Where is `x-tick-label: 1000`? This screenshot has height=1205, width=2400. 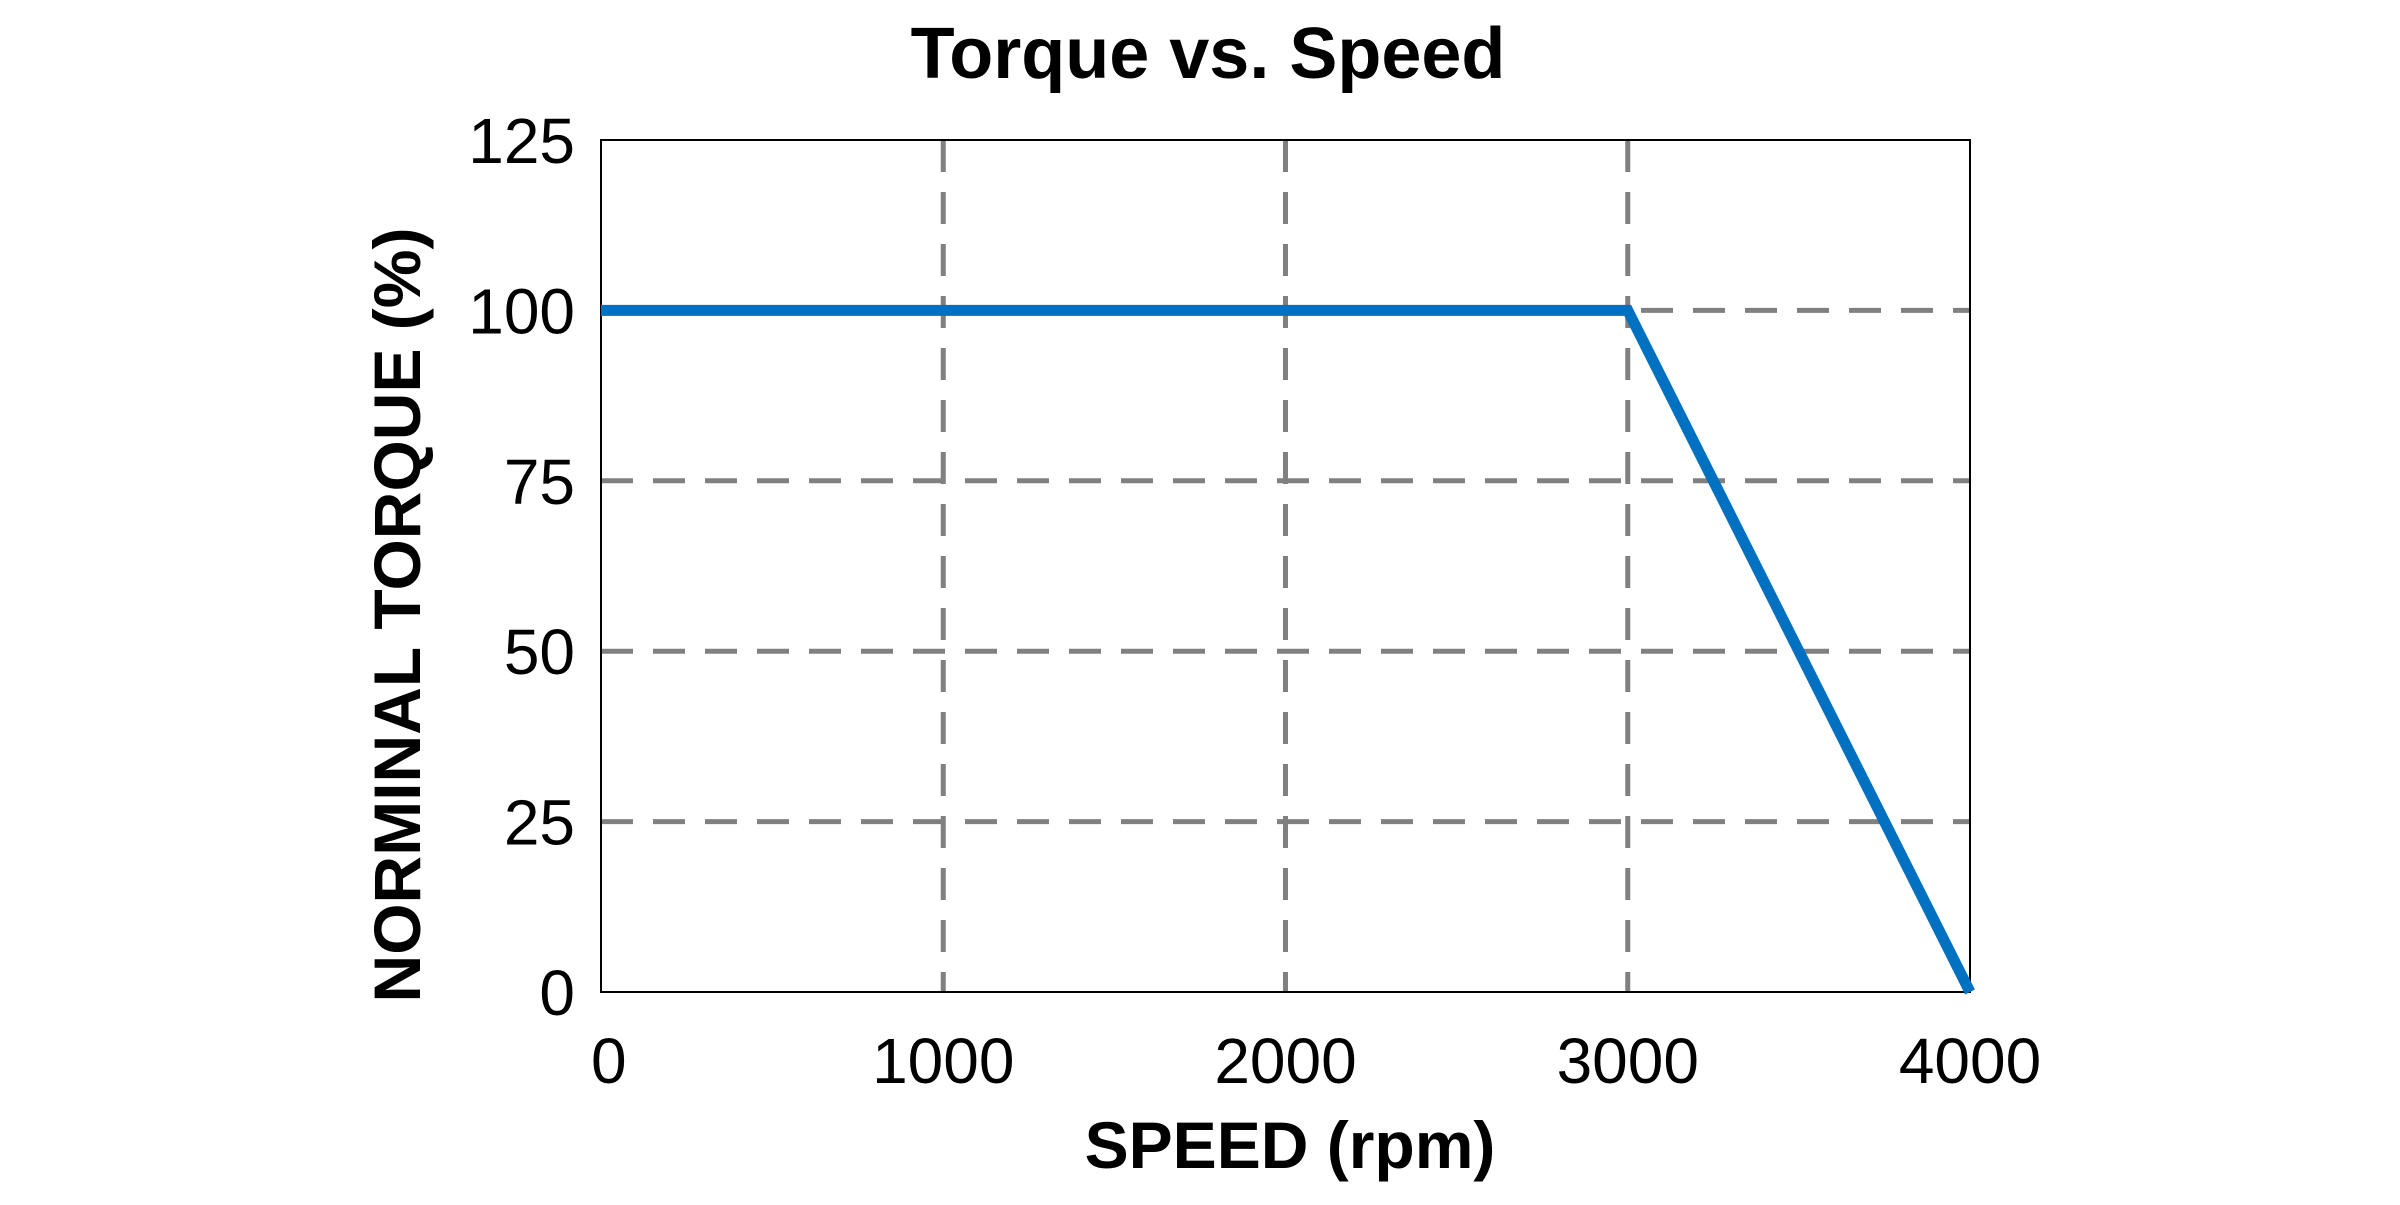 x-tick-label: 1000 is located at coordinates (943, 1061).